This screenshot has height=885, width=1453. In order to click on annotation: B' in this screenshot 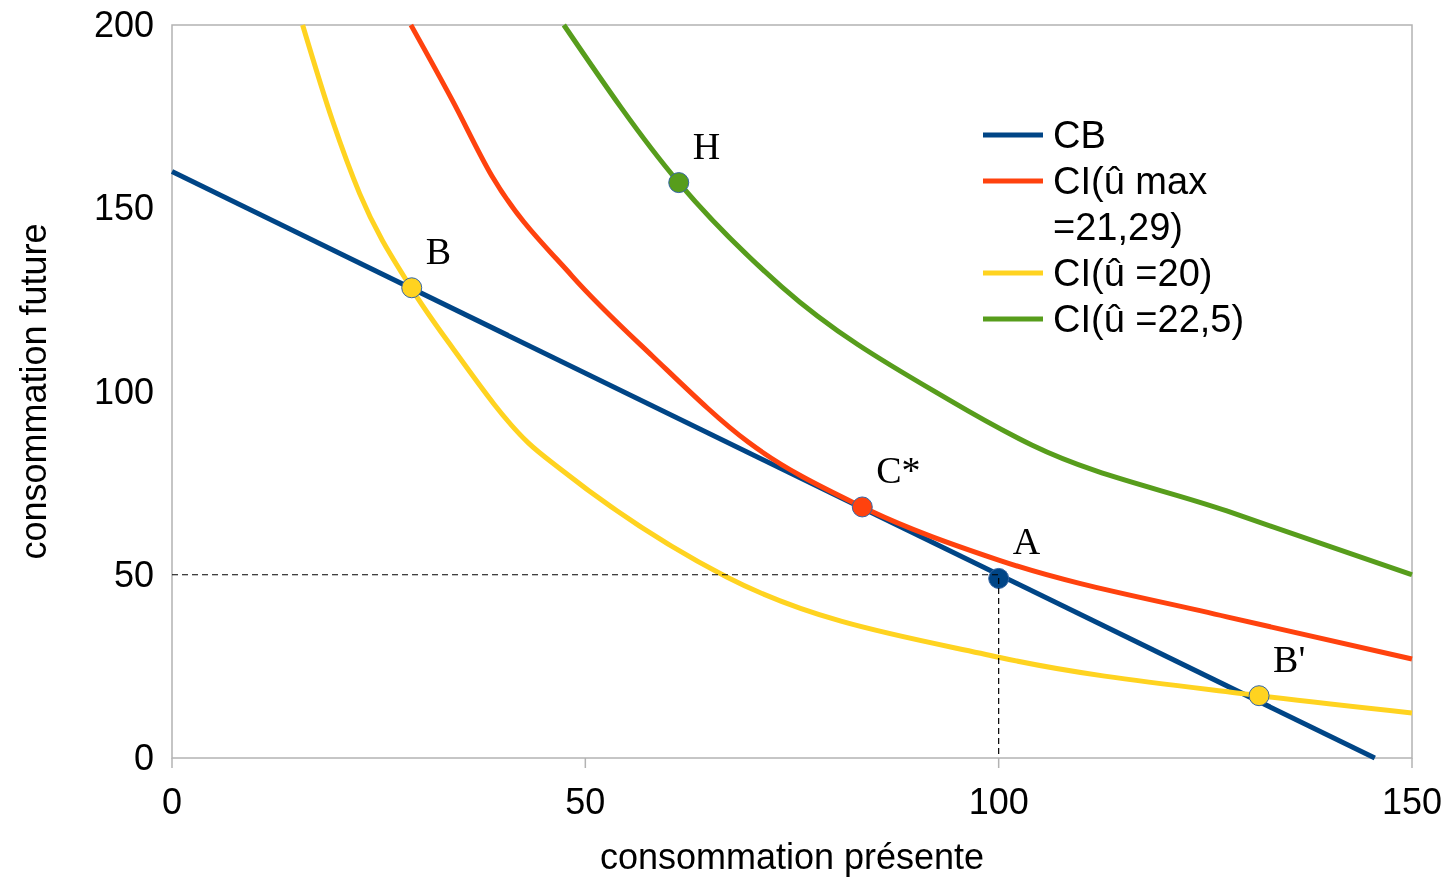, I will do `click(1289, 658)`.